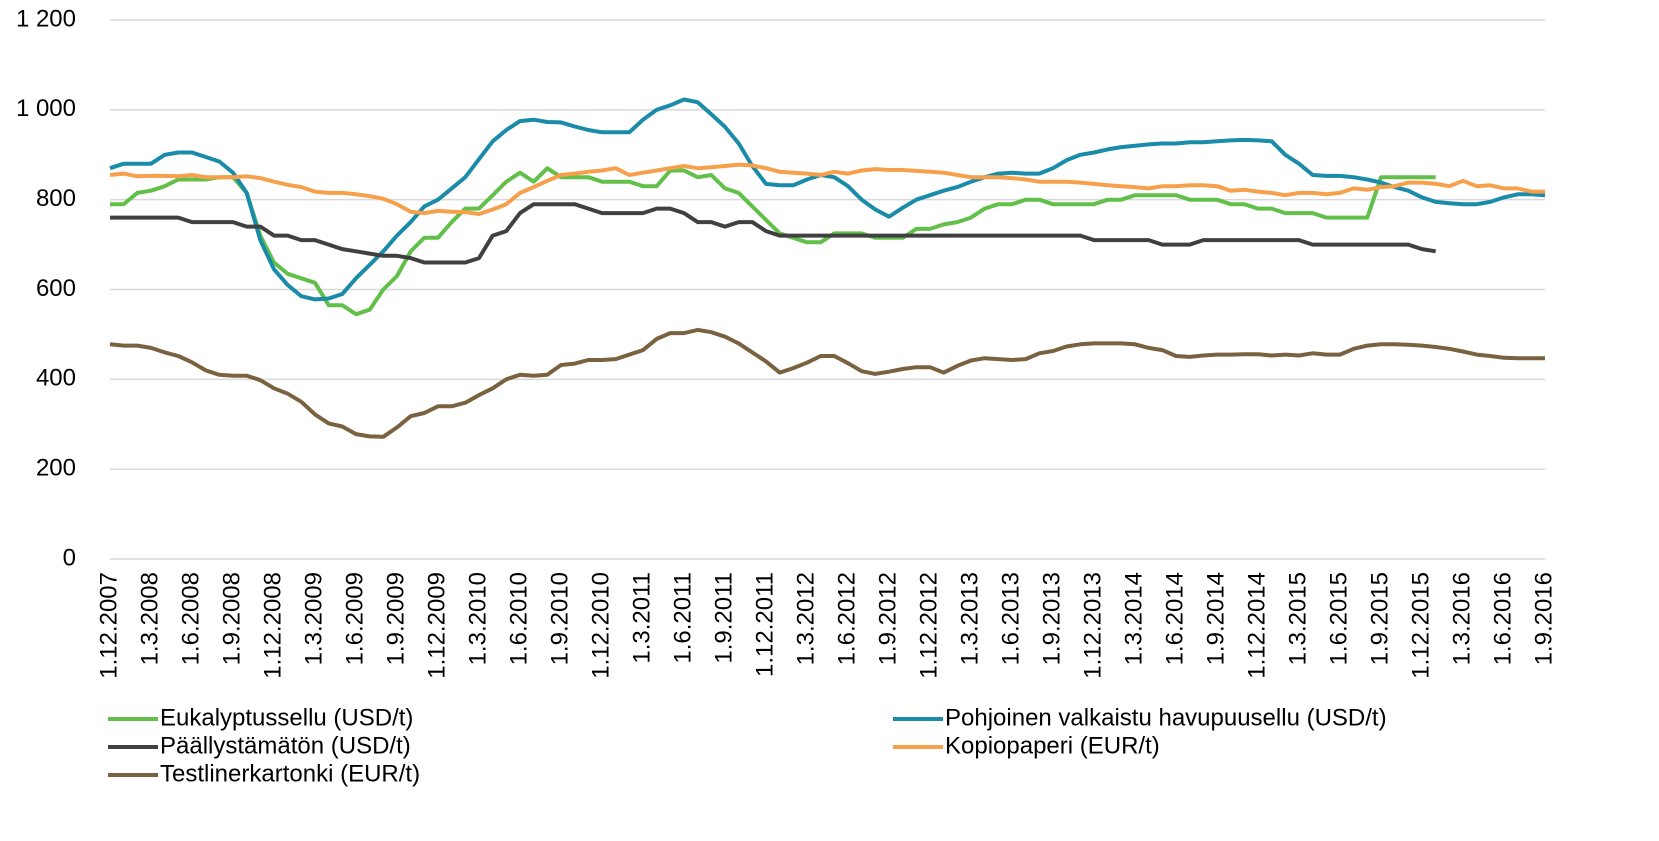 The image size is (1659, 841). Describe the element at coordinates (682, 618) in the screenshot. I see `x-tick-label: 1.6.2011` at that location.